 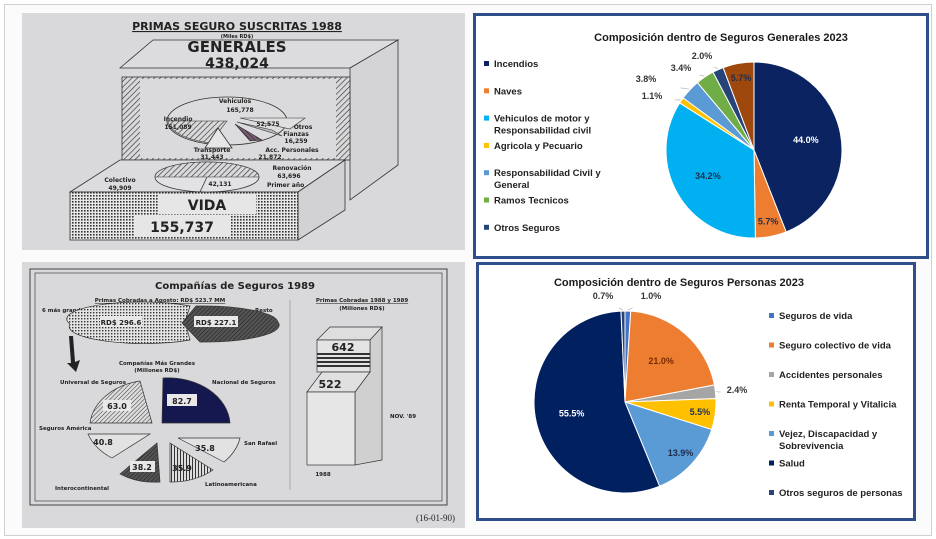 What do you see at coordinates (623, 356) in the screenshot?
I see `pie-slice-otros-seguros-de-personas` at bounding box center [623, 356].